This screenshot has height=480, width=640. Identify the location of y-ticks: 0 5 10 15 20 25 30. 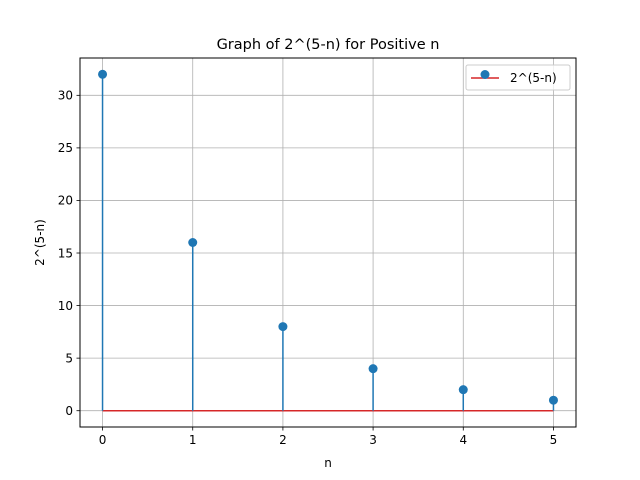
(69, 253).